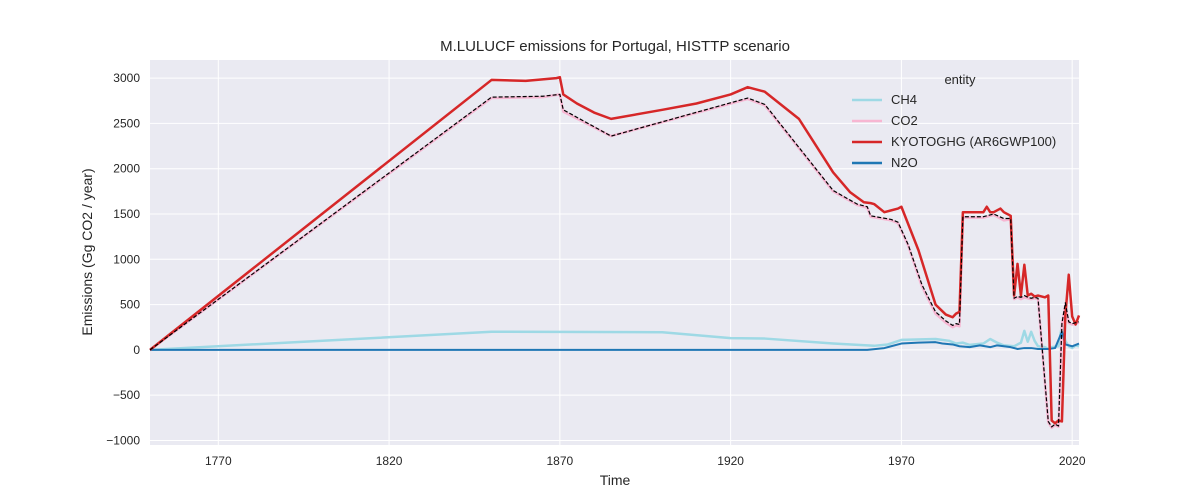 This screenshot has height=500, width=1200. Describe the element at coordinates (126, 78) in the screenshot. I see `y-tick-label: 3000` at that location.